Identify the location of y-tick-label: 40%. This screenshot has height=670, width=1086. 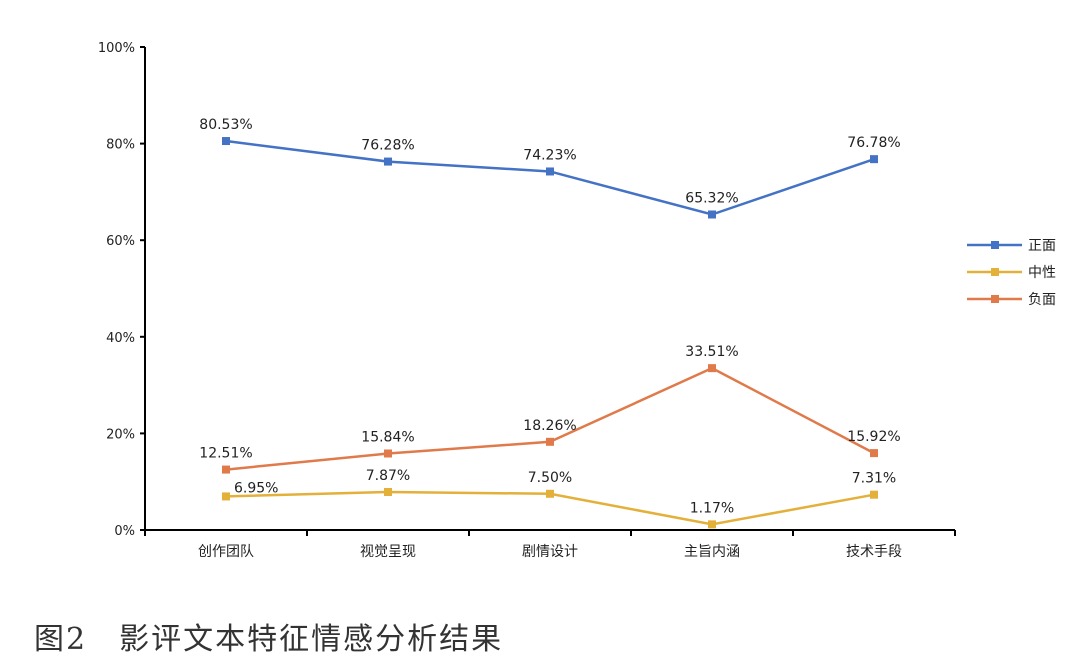
(120, 338).